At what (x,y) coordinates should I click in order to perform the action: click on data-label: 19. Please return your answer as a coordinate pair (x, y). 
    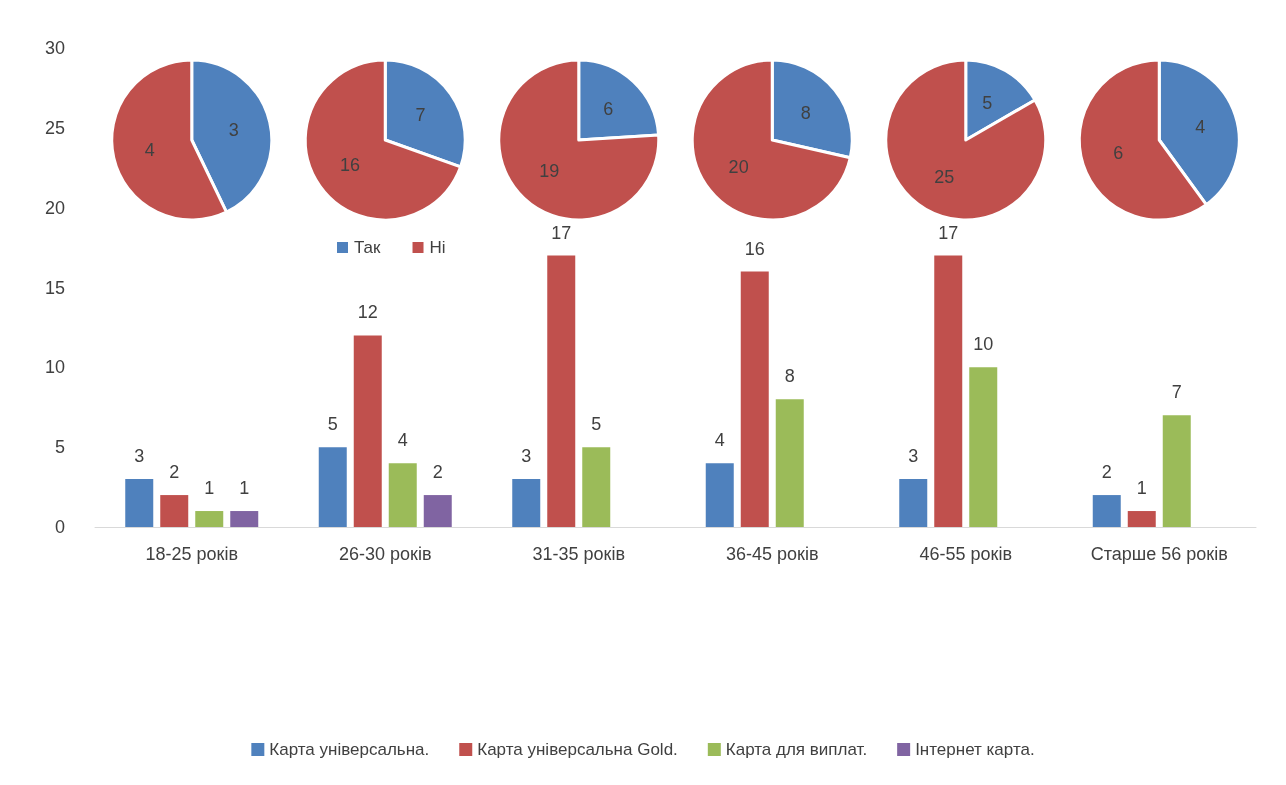
    Looking at the image, I should click on (549, 171).